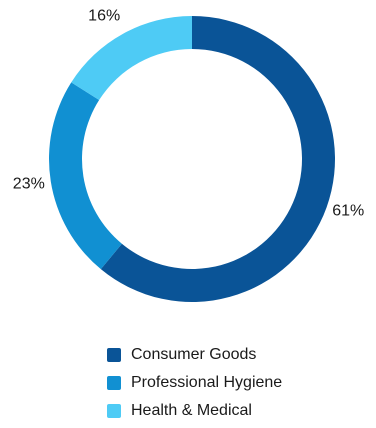  Describe the element at coordinates (114, 411) in the screenshot. I see `legend-swatch-health-and-medical` at that location.